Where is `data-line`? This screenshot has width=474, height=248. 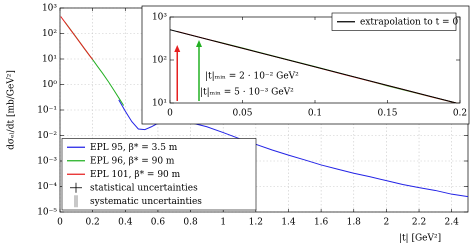
data-line is located at coordinates (77, 38).